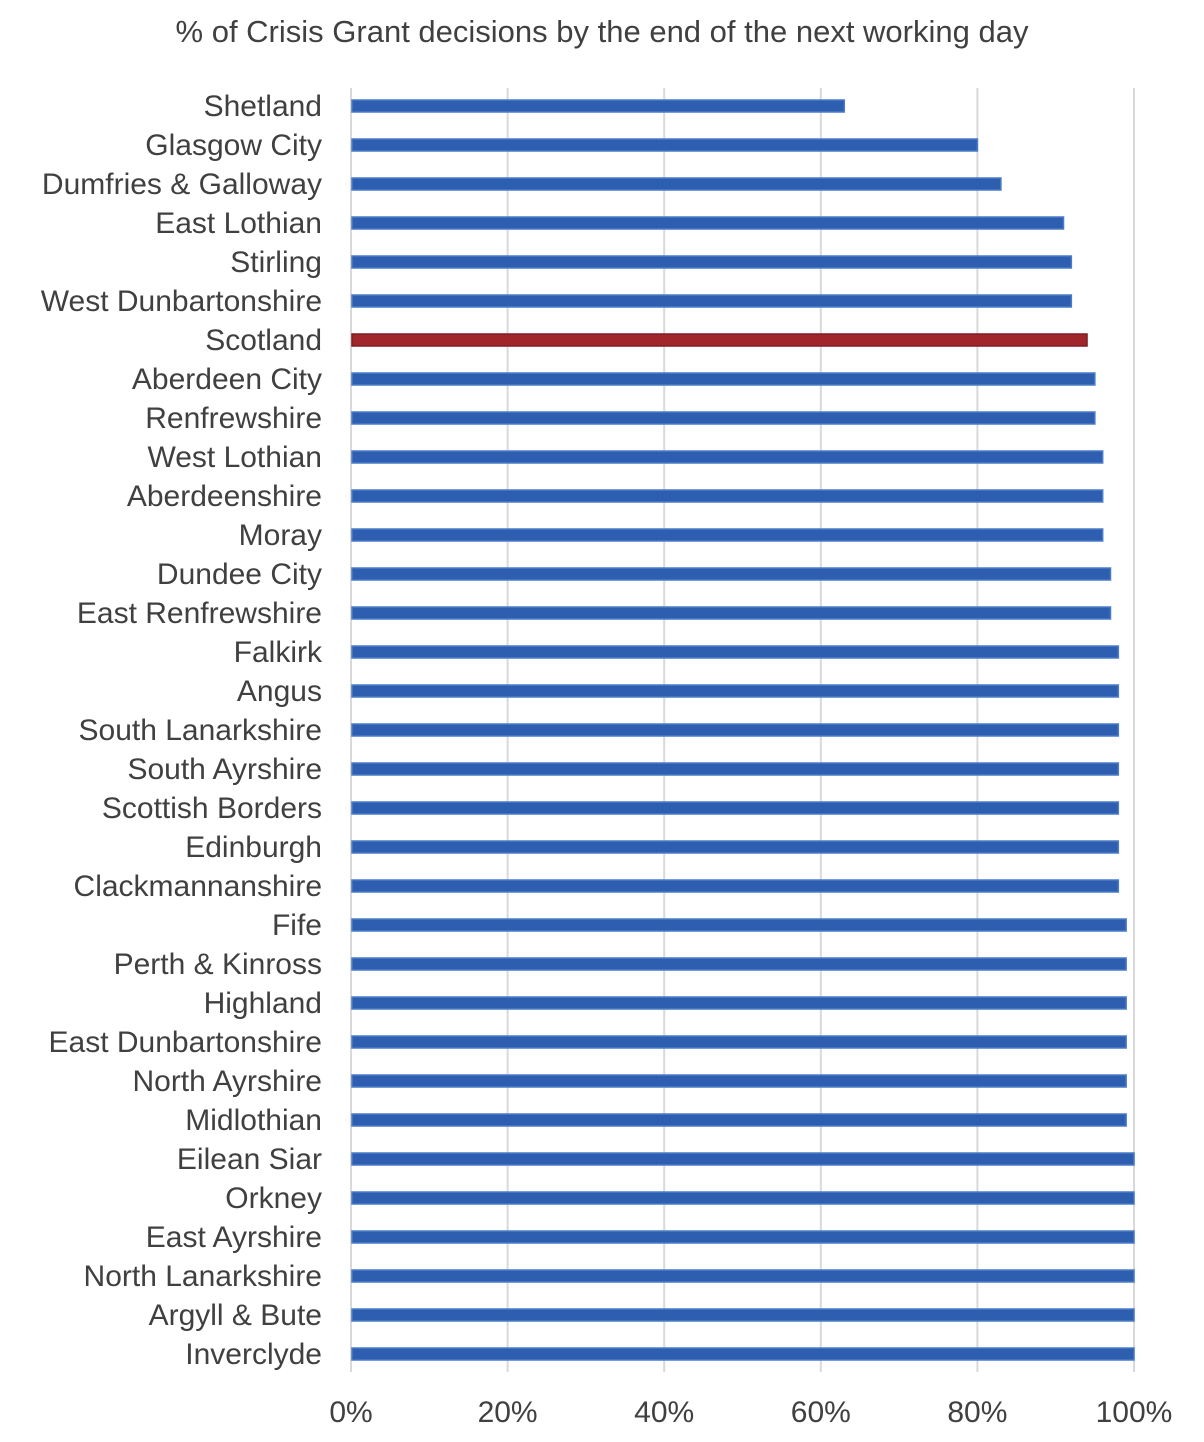 This screenshot has height=1442, width=1204. Describe the element at coordinates (278, 652) in the screenshot. I see `category-label: Falkirk` at that location.